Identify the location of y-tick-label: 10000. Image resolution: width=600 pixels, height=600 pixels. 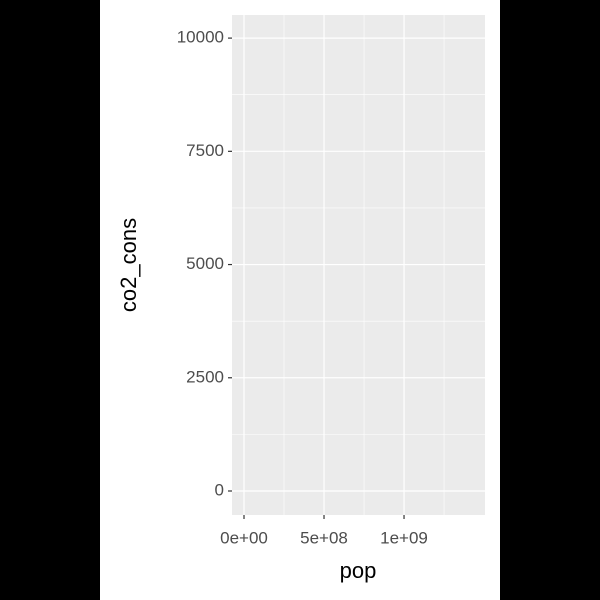
(200, 37).